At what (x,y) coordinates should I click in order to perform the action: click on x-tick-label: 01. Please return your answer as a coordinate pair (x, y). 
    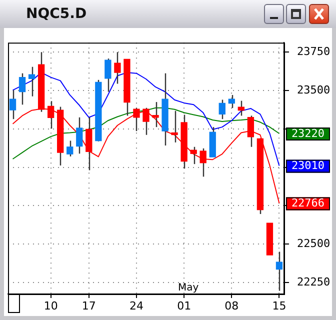
    Looking at the image, I should click on (184, 305).